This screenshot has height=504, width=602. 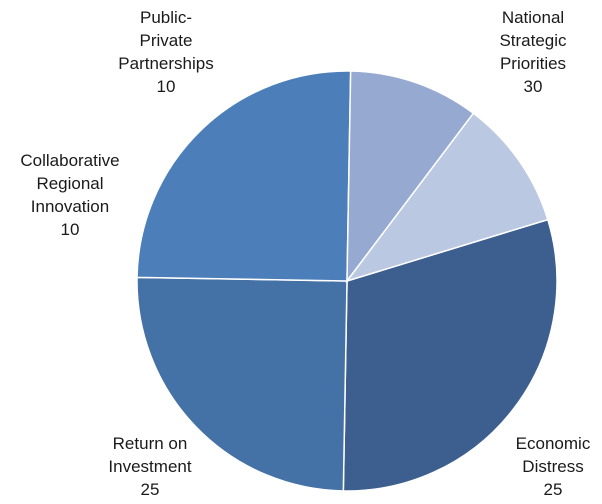 I want to click on slice-name-line: Partnerships, so click(x=165, y=63).